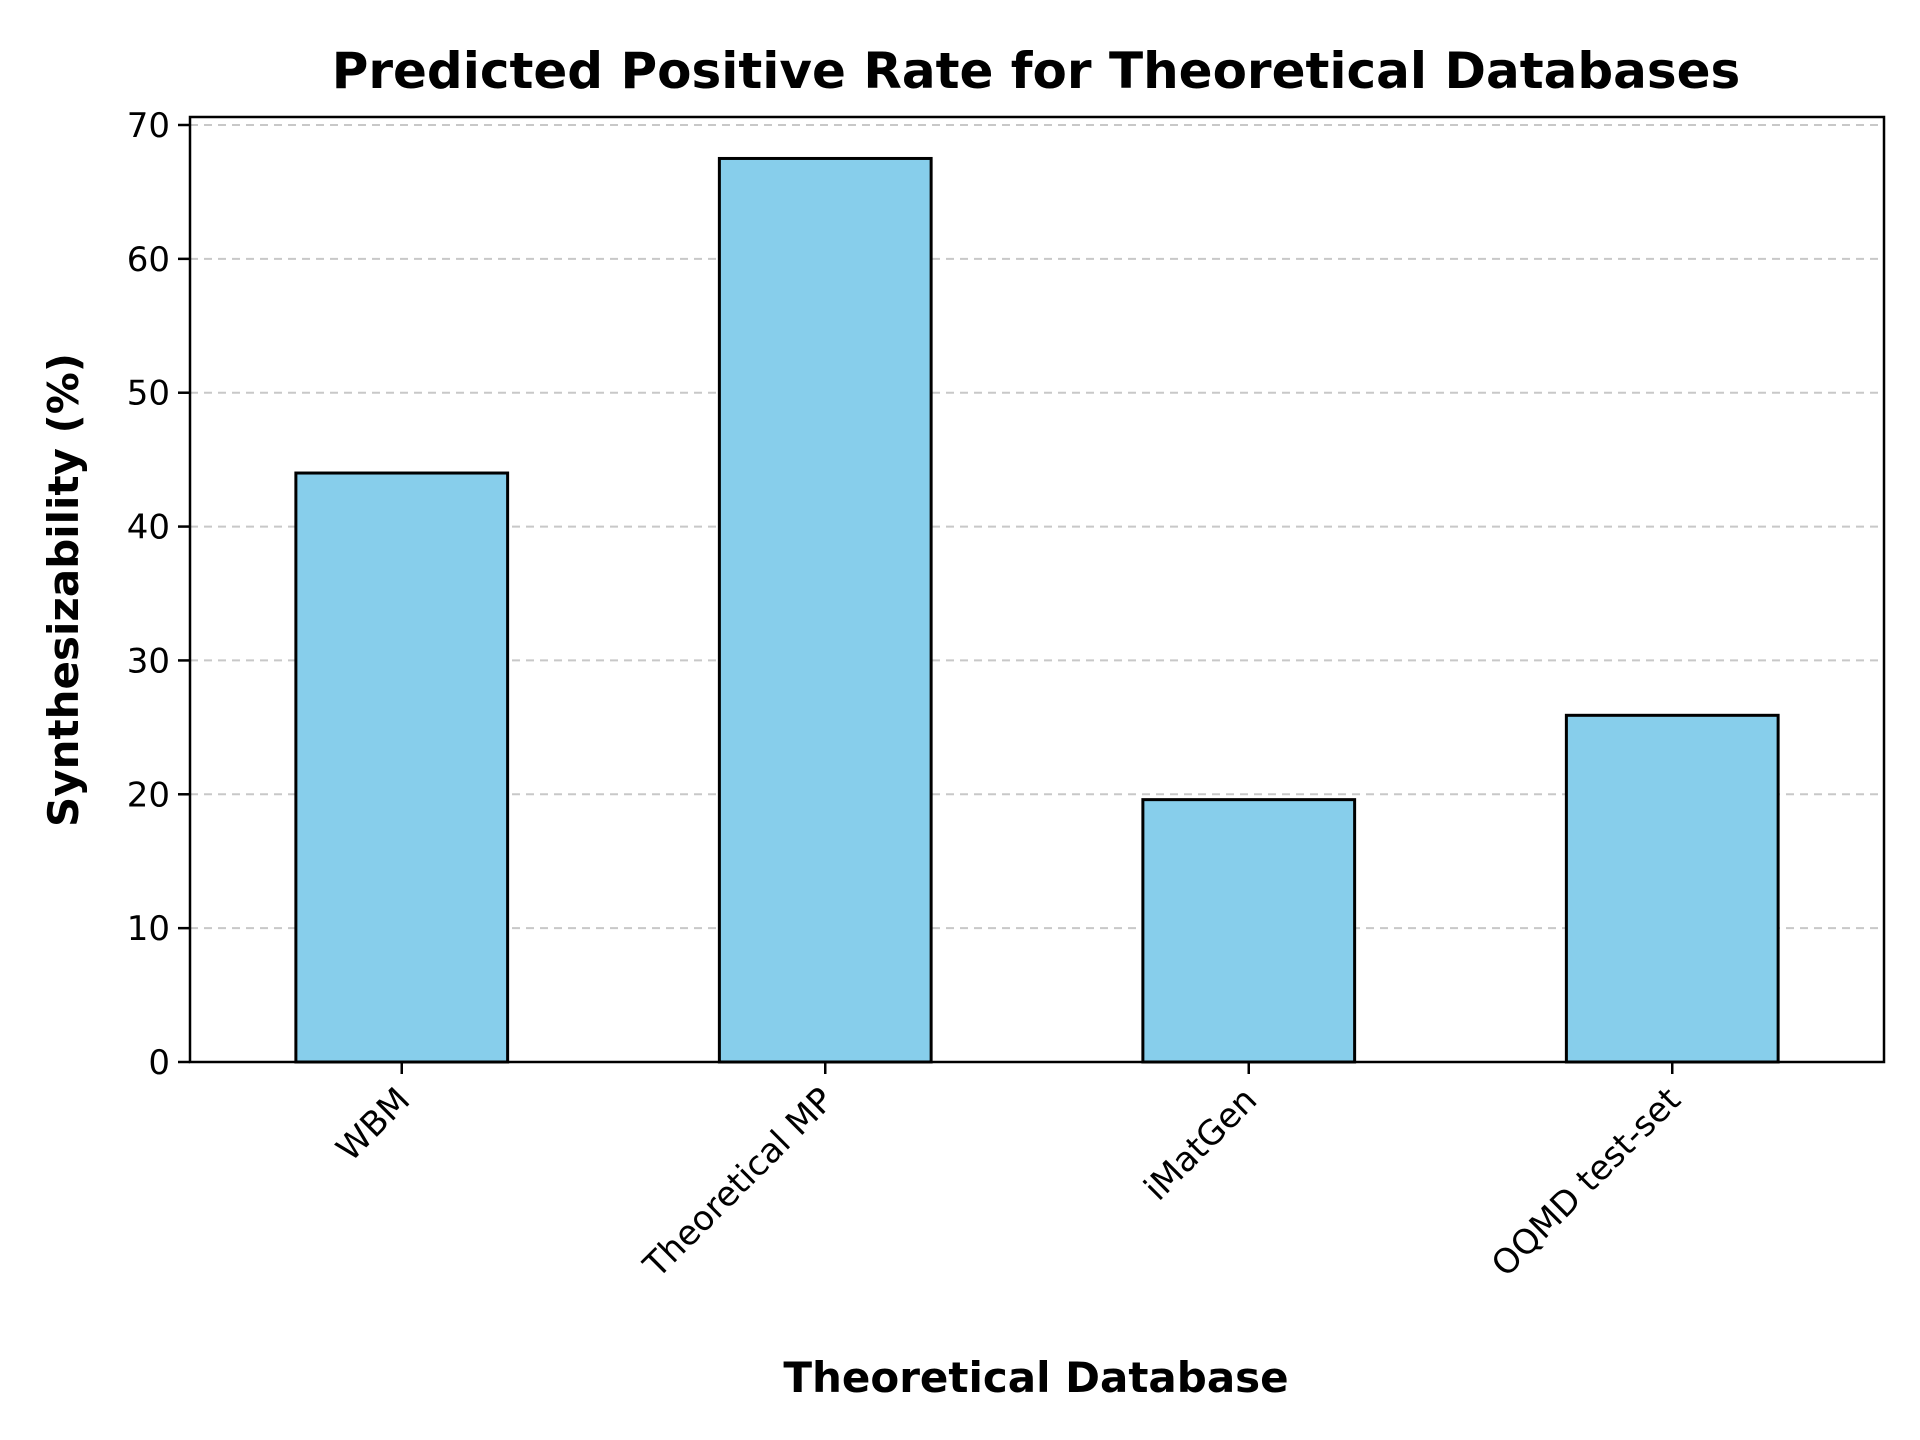 The image size is (1920, 1440). Describe the element at coordinates (148, 929) in the screenshot. I see `y-tick-label: 10` at that location.